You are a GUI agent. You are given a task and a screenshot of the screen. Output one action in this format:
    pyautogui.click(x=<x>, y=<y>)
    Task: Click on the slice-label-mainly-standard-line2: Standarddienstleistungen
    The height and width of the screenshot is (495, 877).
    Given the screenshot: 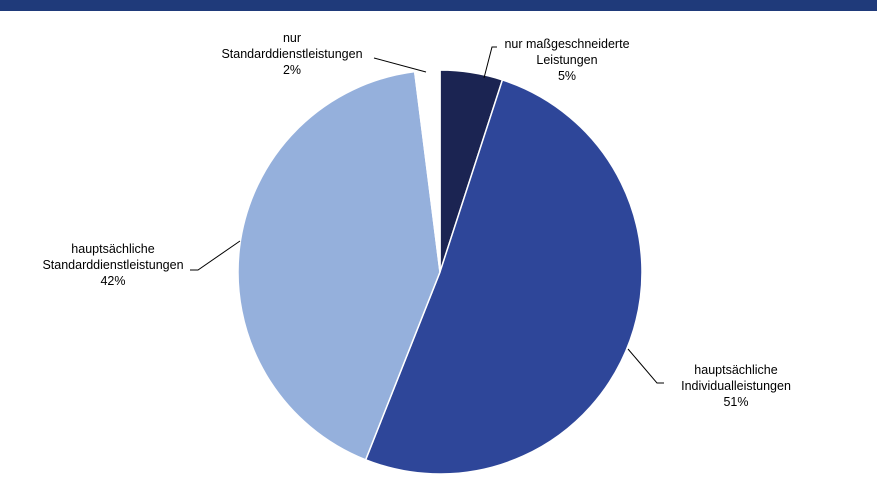 What is the action you would take?
    pyautogui.click(x=112, y=265)
    